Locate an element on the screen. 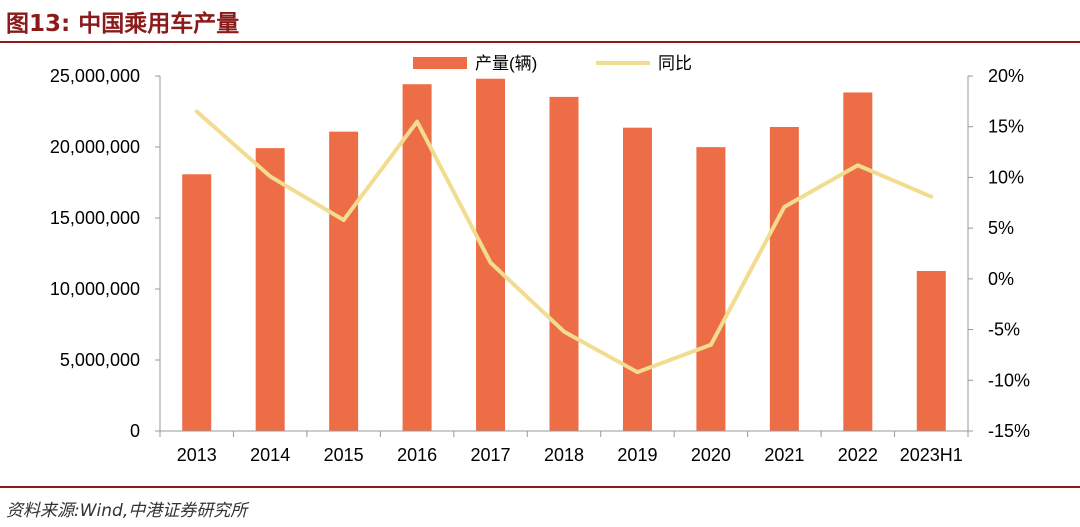 This screenshot has height=527, width=1080. bar-2013 is located at coordinates (197, 302).